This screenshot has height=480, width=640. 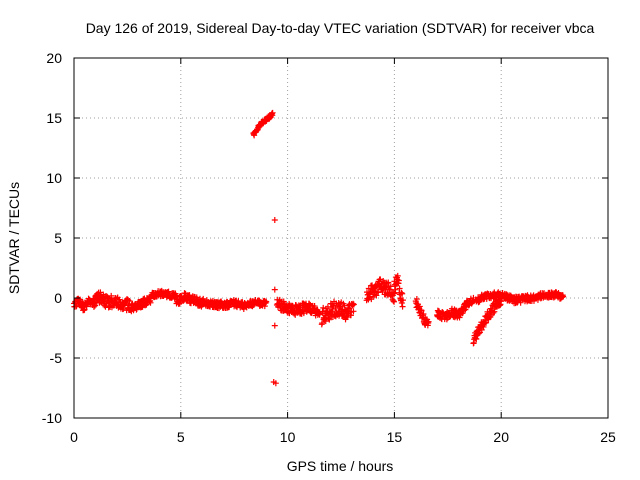 I want to click on y-tick-label: 20, so click(x=54, y=58).